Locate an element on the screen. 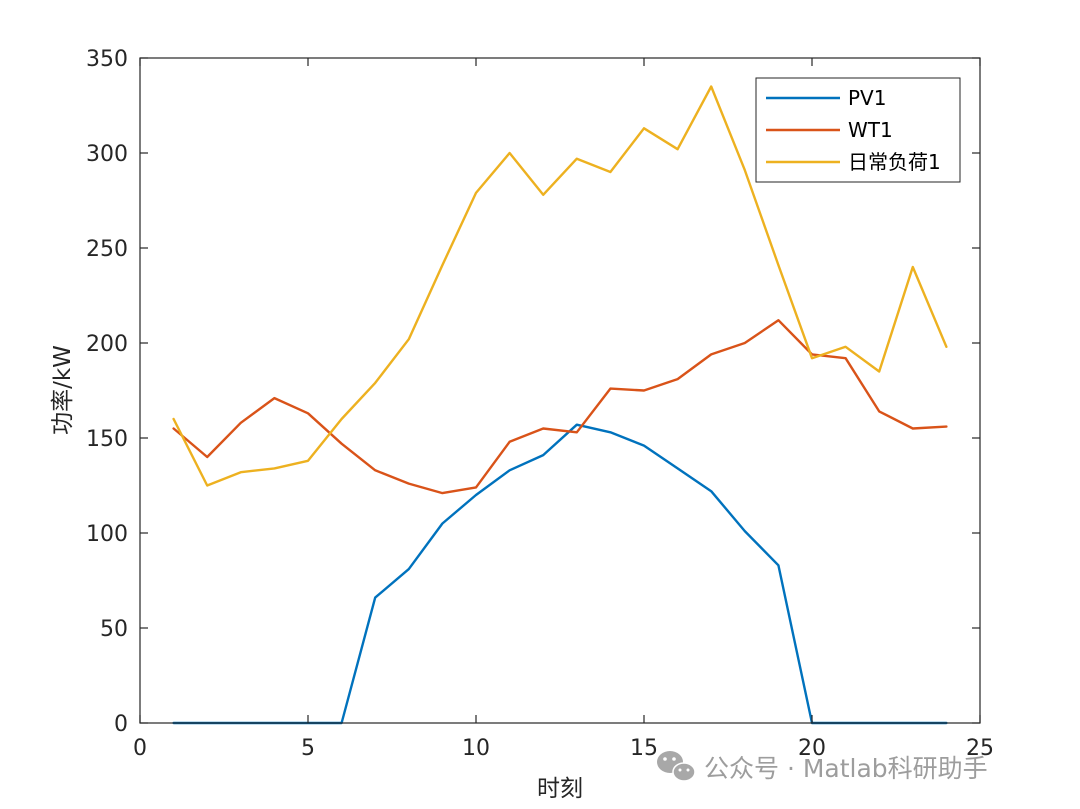 The image size is (1080, 809). watermark-text: 公众号 · Matlab科研助手 is located at coordinates (846, 768).